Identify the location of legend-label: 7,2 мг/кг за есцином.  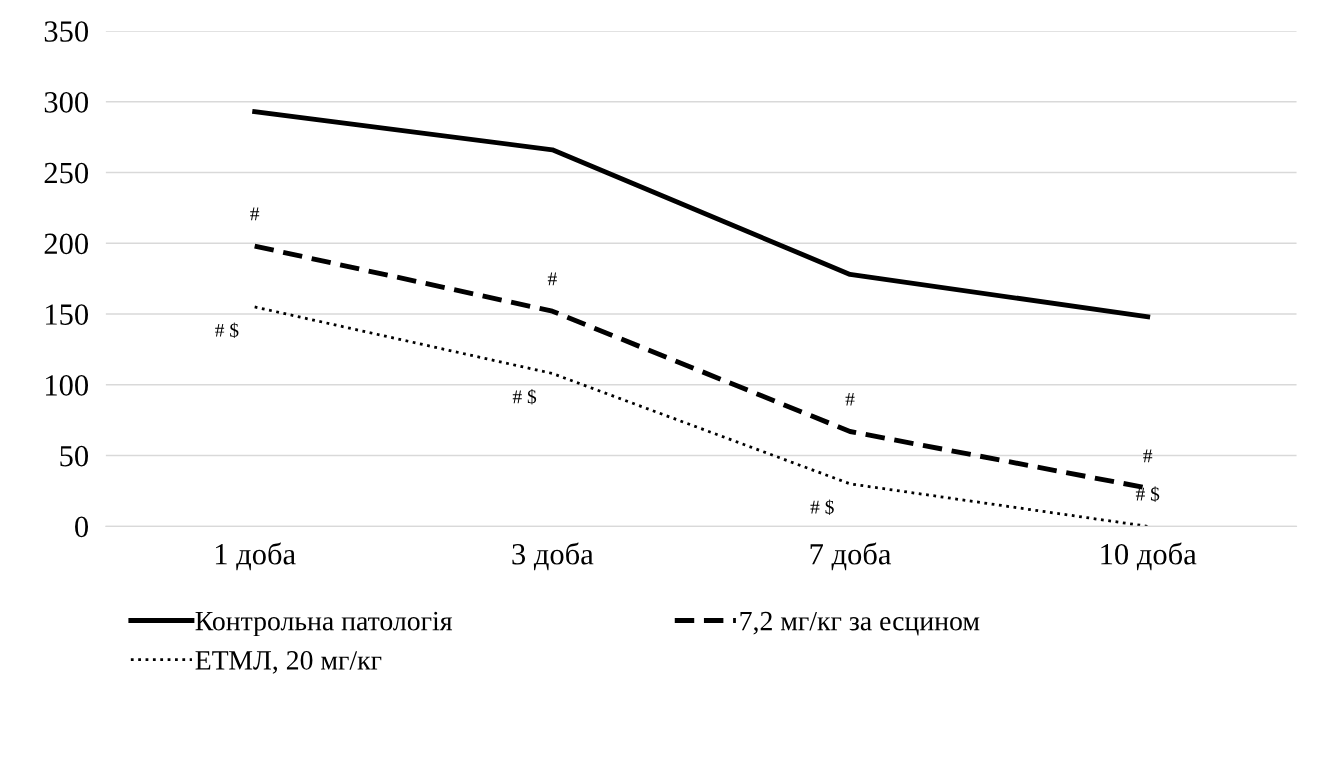
(860, 623).